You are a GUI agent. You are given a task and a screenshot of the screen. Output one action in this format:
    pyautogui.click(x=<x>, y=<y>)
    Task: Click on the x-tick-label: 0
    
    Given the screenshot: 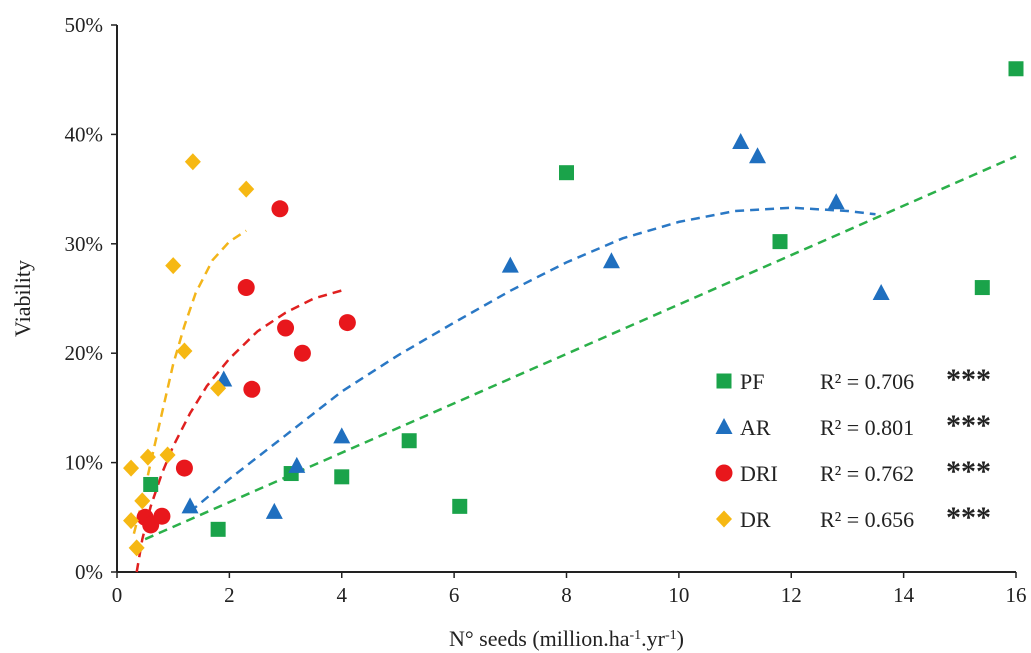 What is the action you would take?
    pyautogui.click(x=117, y=595)
    